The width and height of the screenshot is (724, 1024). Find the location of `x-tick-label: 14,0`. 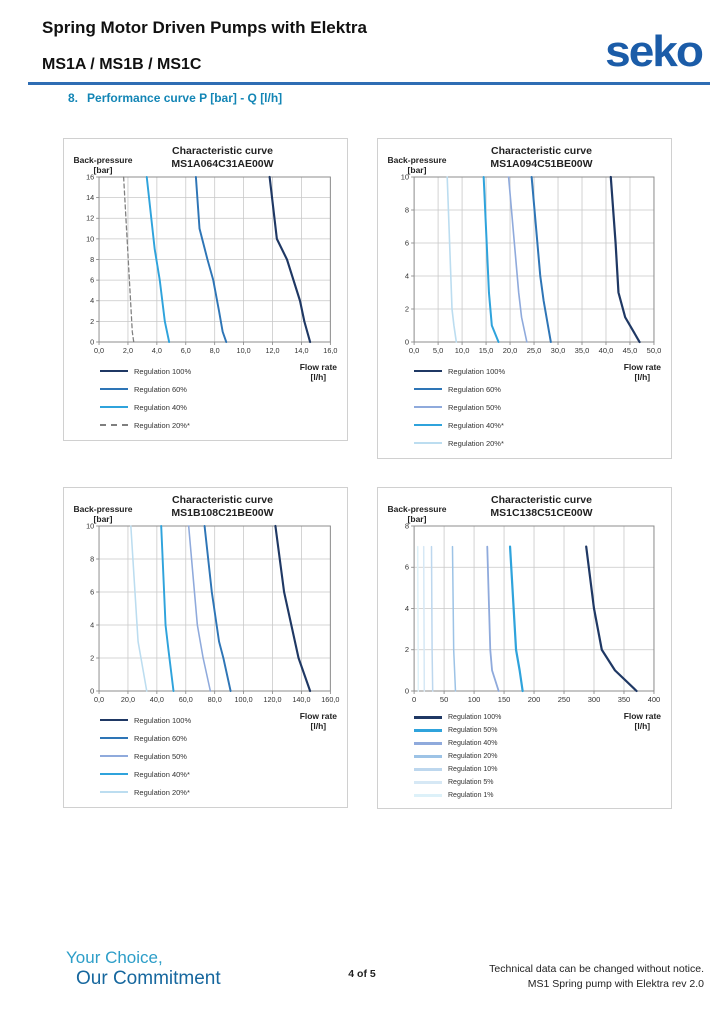

x-tick-label: 14,0 is located at coordinates (301, 350).